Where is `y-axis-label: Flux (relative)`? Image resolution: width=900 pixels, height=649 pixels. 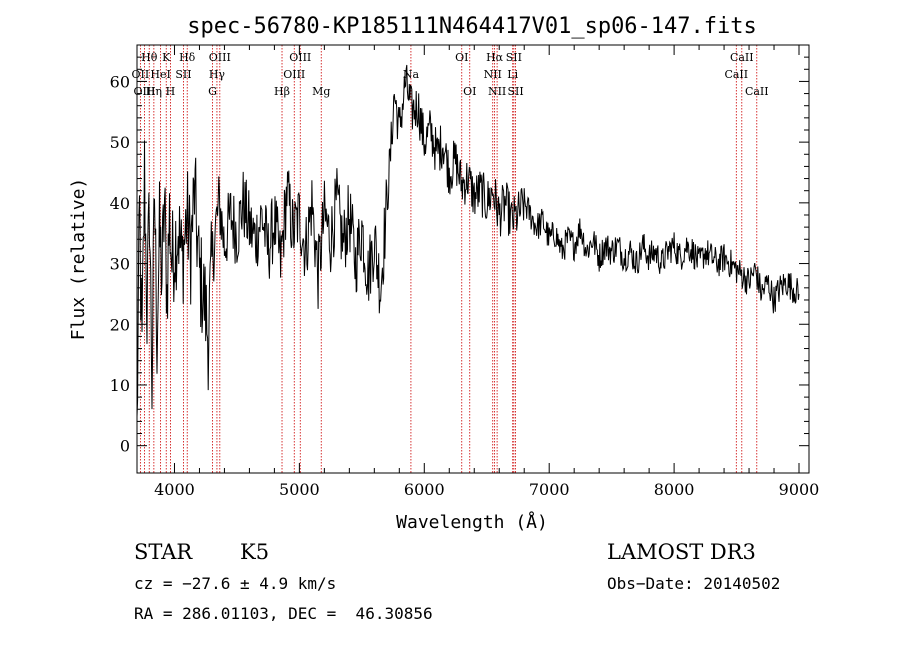
y-axis-label: Flux (relative) is located at coordinates (78, 259).